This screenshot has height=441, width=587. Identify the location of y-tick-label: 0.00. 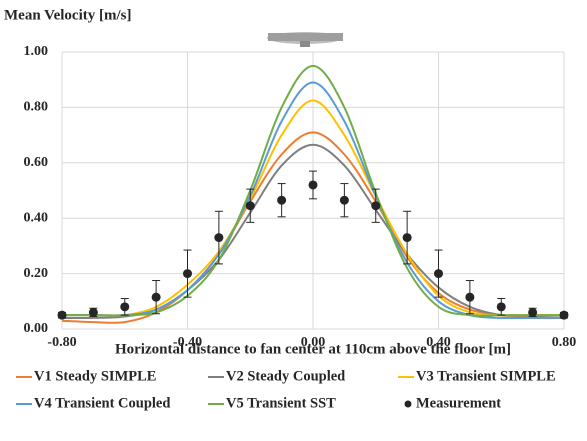
(36, 328).